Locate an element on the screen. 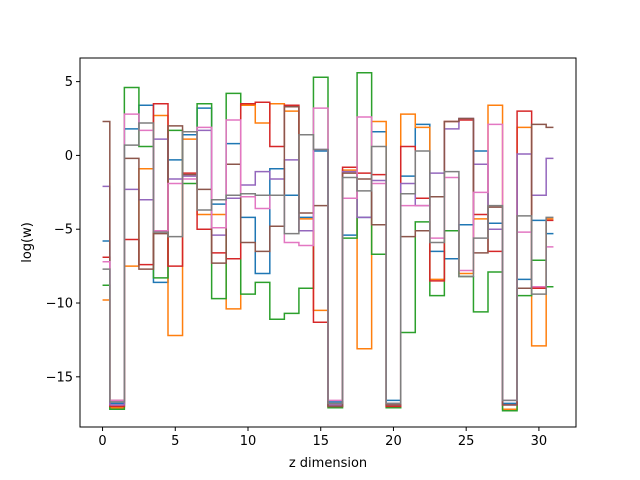  x-tick-label: 25 is located at coordinates (466, 441).